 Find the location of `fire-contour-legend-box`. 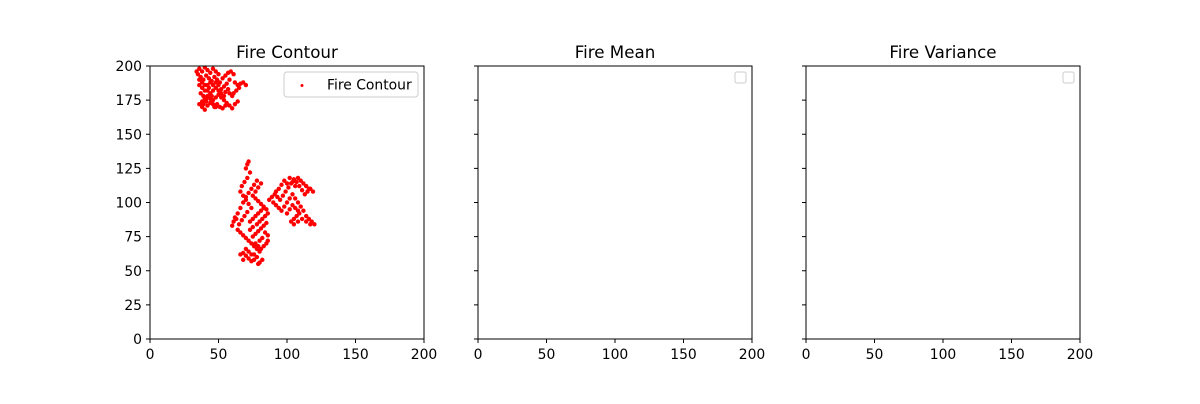

fire-contour-legend-box is located at coordinates (351, 84).